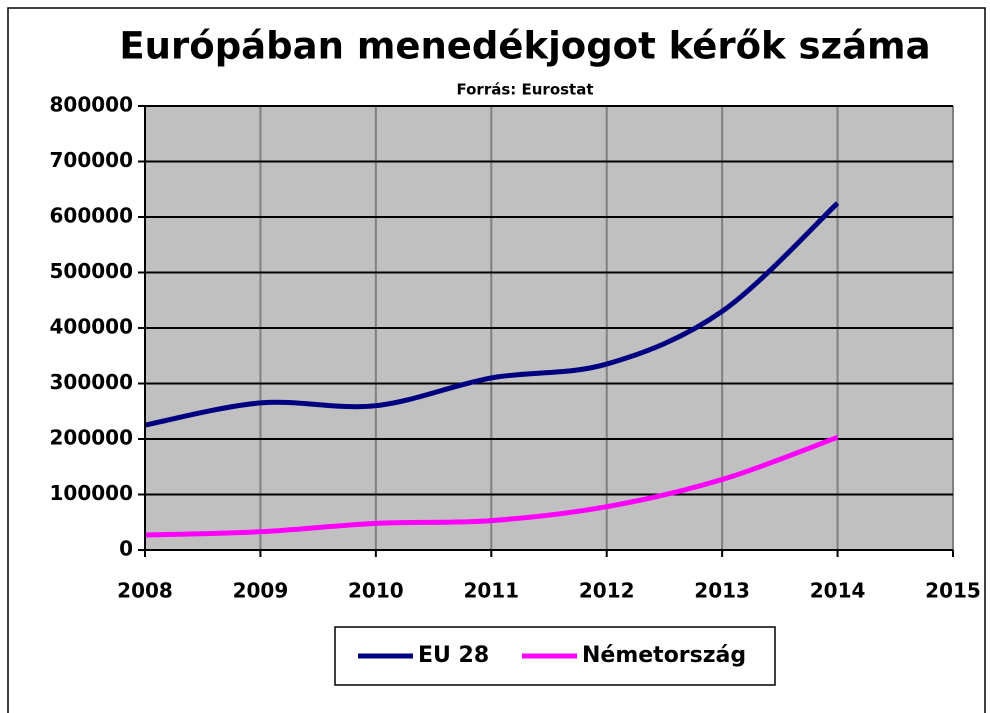  I want to click on y-tick-label: 0, so click(126, 549).